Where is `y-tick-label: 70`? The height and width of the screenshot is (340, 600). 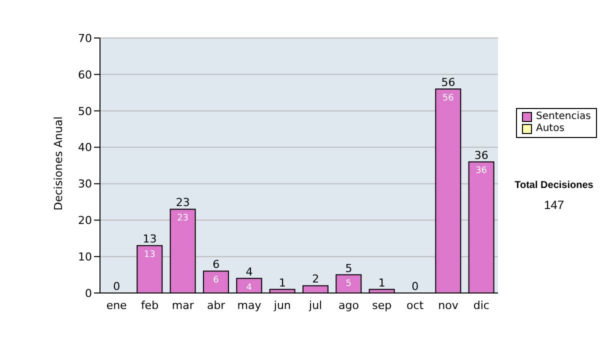
y-tick-label: 70 is located at coordinates (85, 38).